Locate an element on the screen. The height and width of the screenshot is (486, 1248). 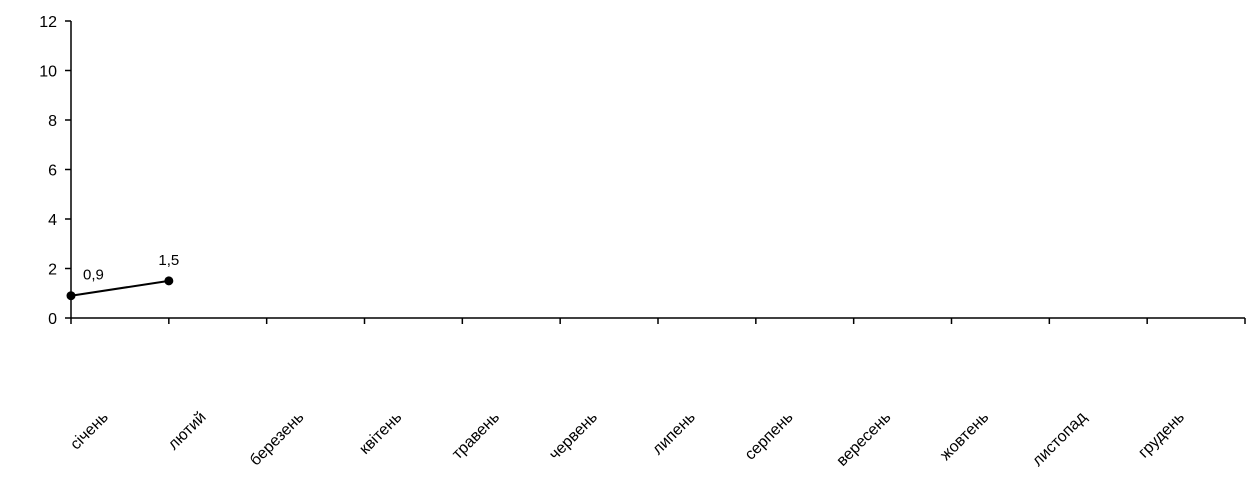
series-layer: 0,9 1,5 is located at coordinates (122, 276).